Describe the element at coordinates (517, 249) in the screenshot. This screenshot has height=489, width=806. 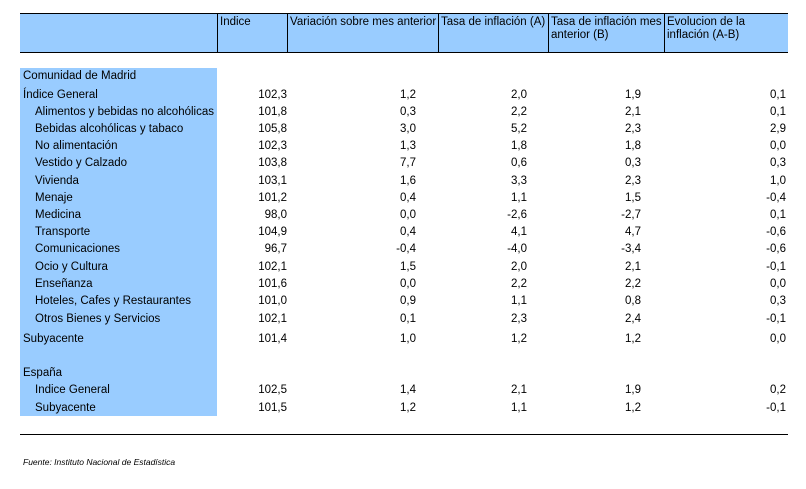
I see `cell-value: -4,0` at that location.